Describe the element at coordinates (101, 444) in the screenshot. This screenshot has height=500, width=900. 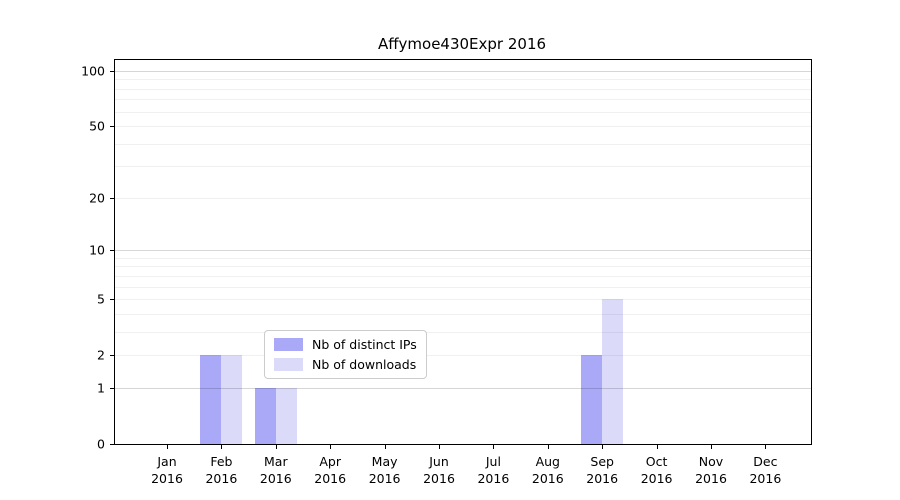
I see `y-tick-label: 0` at that location.